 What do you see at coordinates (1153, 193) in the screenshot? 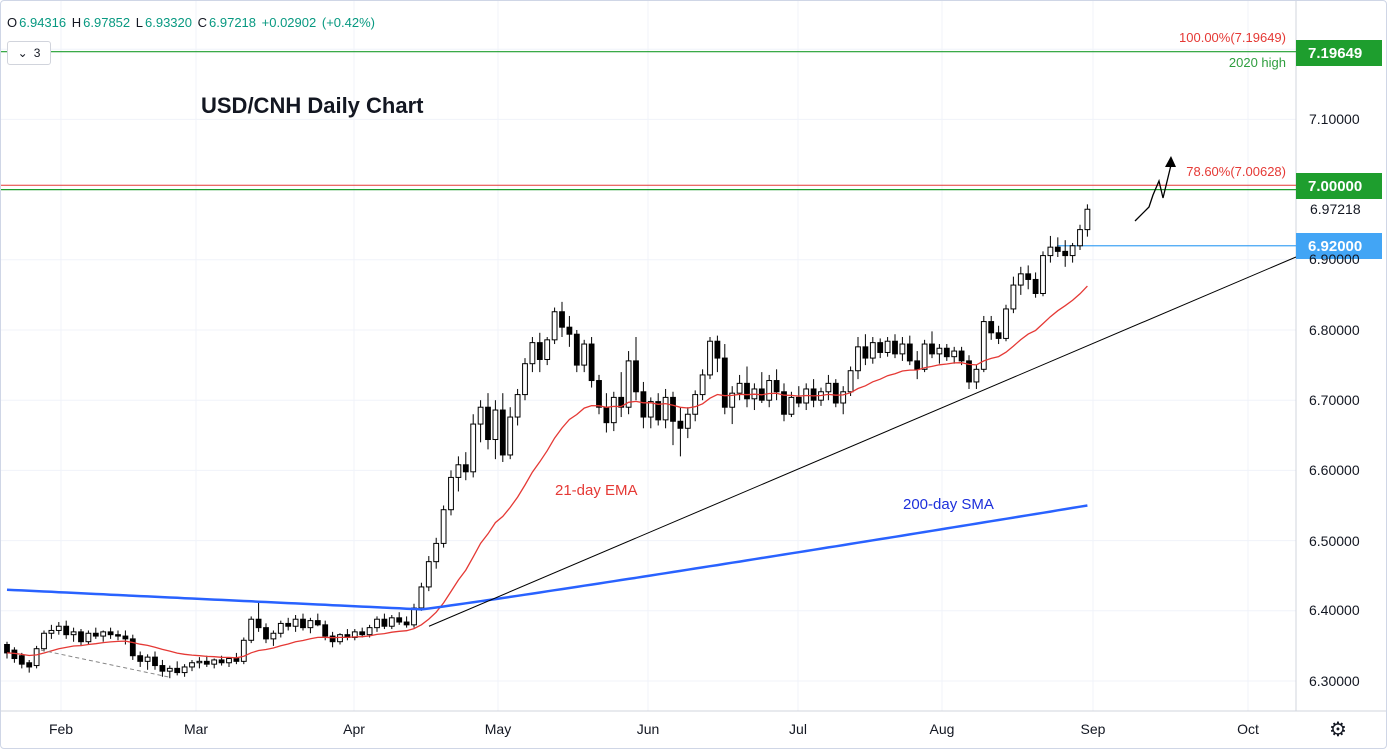
I see `projection-path` at bounding box center [1153, 193].